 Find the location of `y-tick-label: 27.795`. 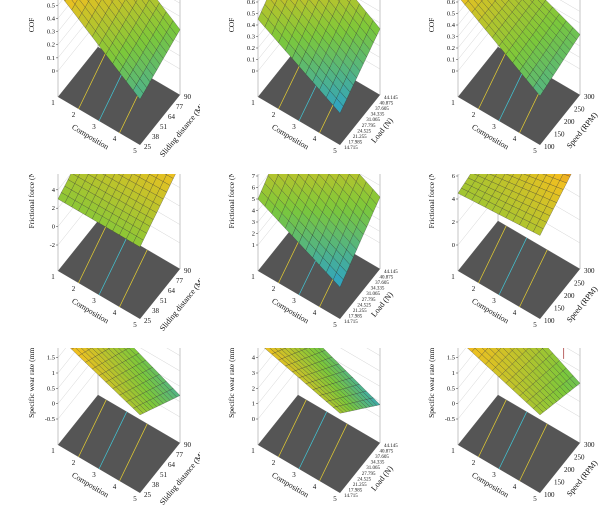

y-tick-label: 27.795 is located at coordinates (369, 126).